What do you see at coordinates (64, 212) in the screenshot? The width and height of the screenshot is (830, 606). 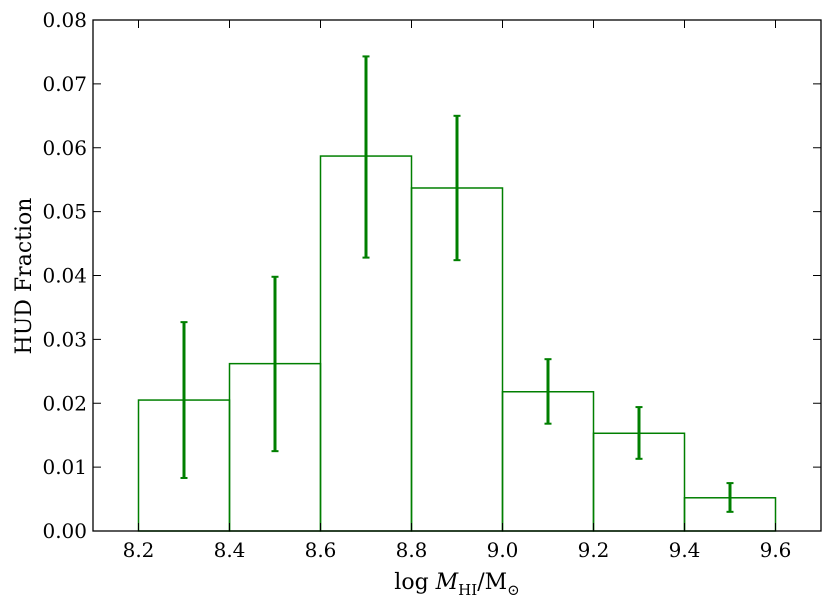 I see `y-tick-label: 0.05` at bounding box center [64, 212].